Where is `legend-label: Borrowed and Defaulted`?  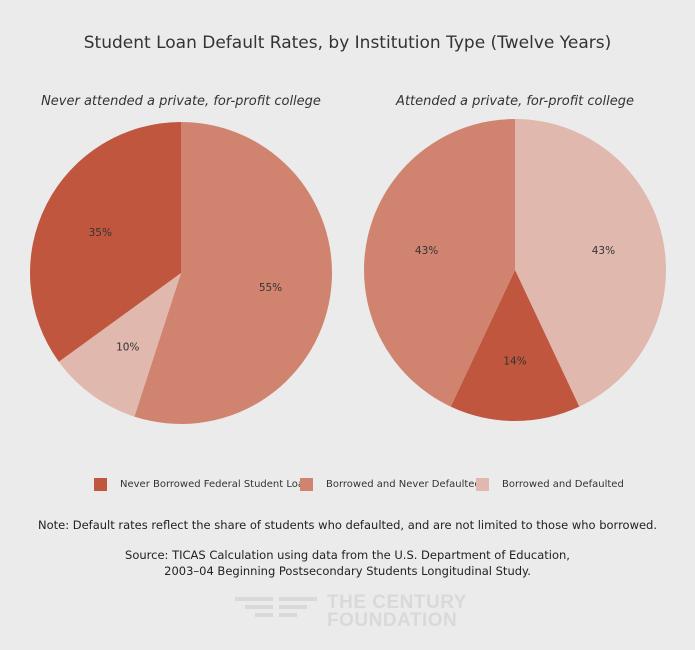
legend-label: Borrowed and Defaulted is located at coordinates (563, 484).